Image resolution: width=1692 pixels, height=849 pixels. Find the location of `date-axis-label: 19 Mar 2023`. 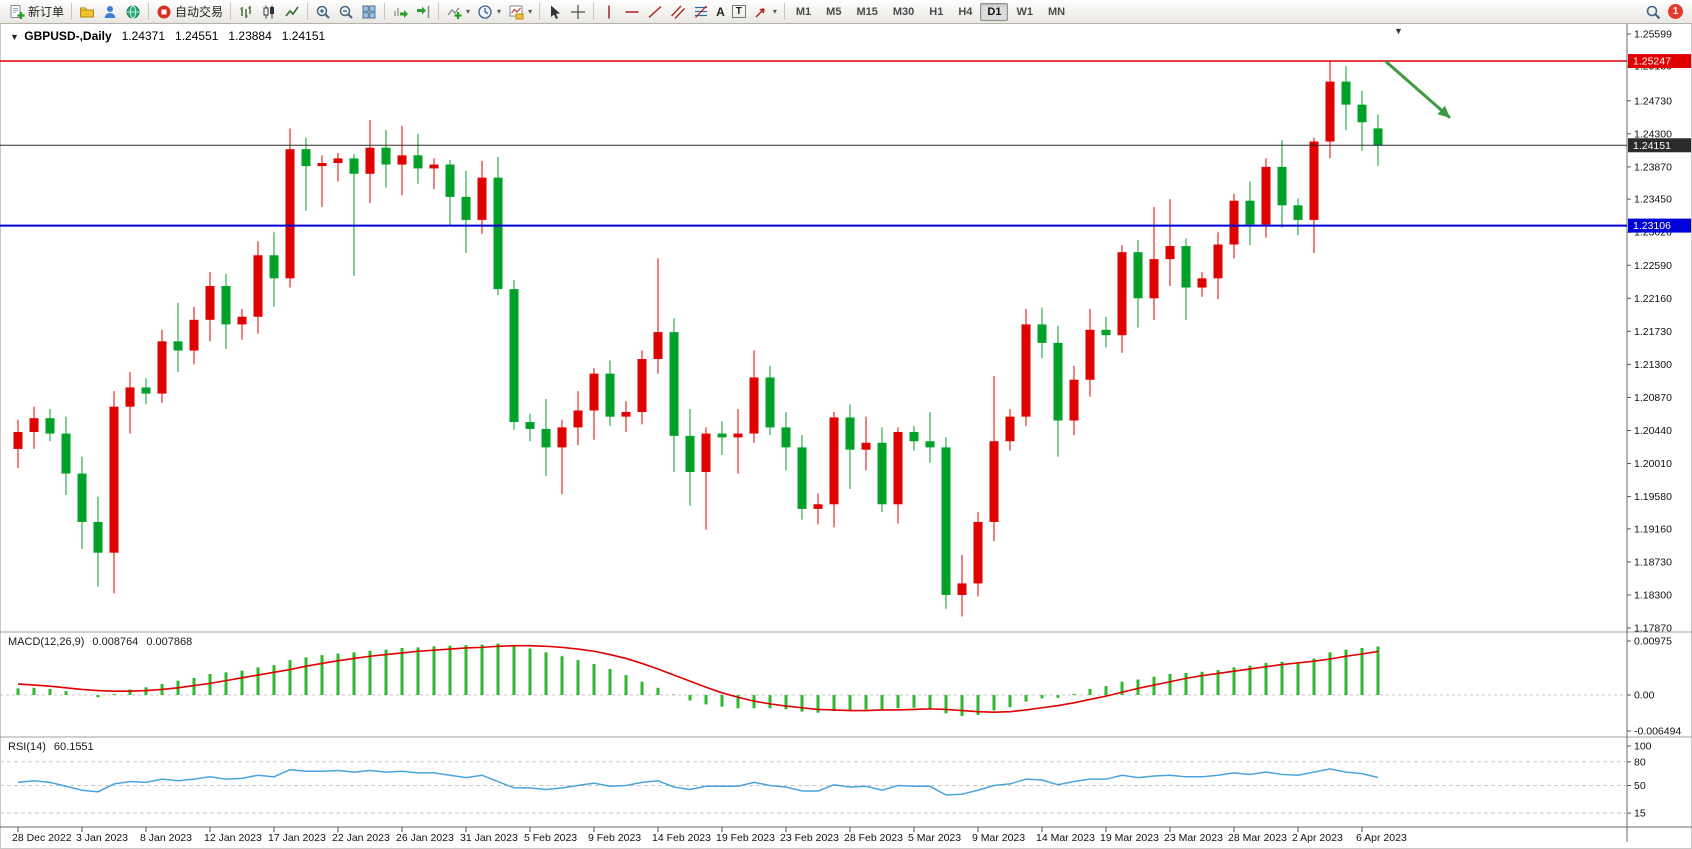

date-axis-label: 19 Mar 2023 is located at coordinates (1129, 838).